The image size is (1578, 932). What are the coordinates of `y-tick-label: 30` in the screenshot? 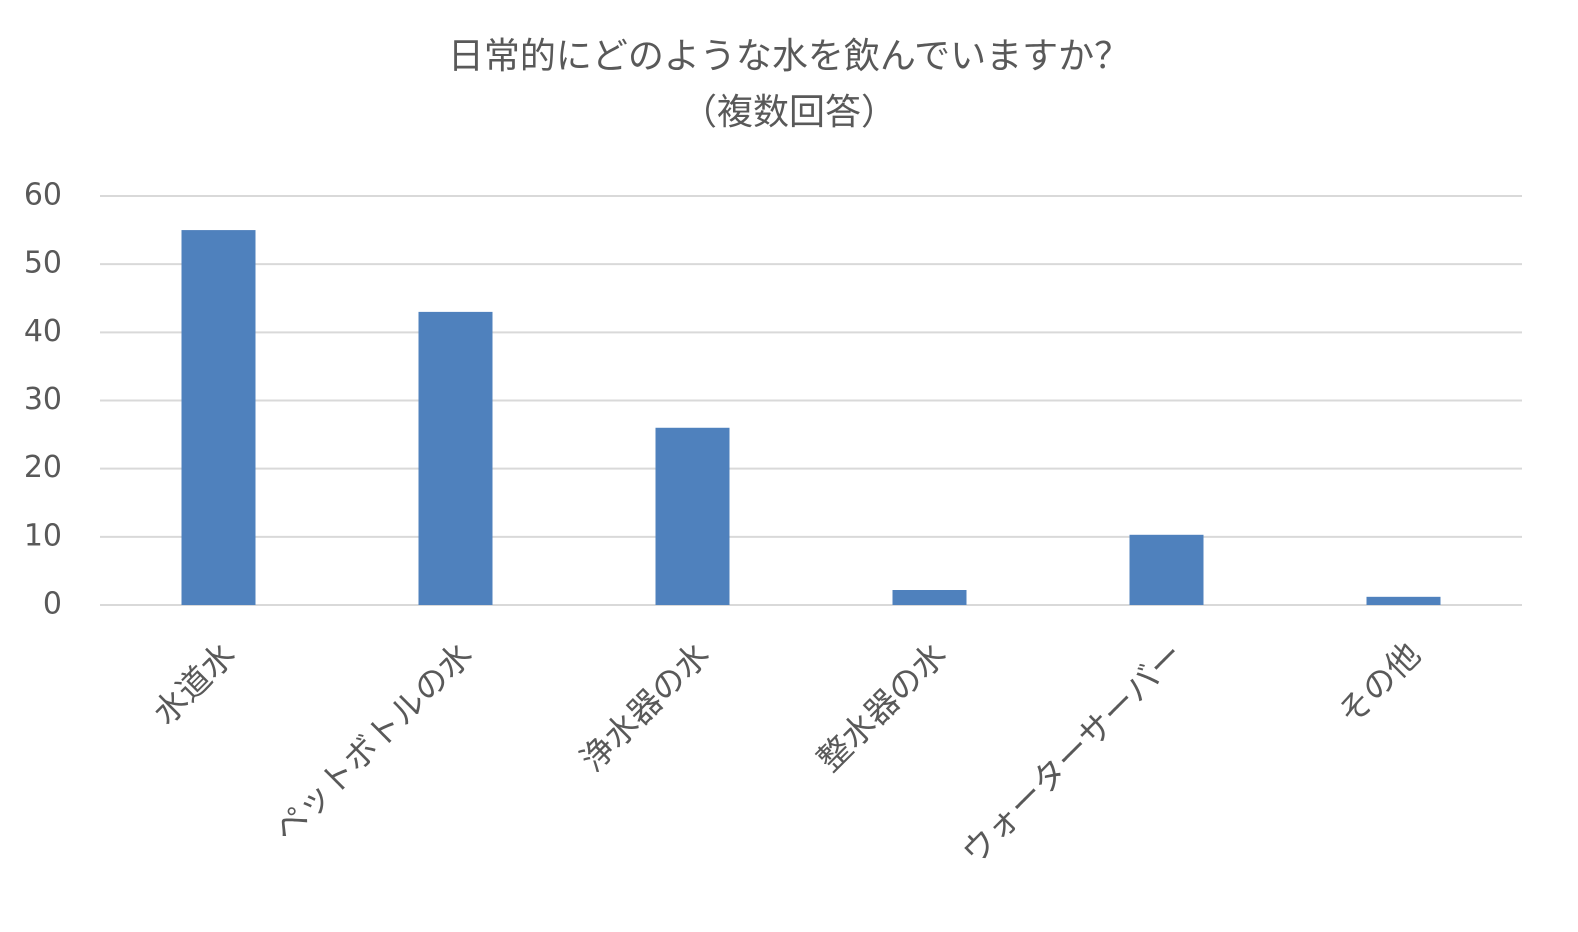 It's located at (43, 399).